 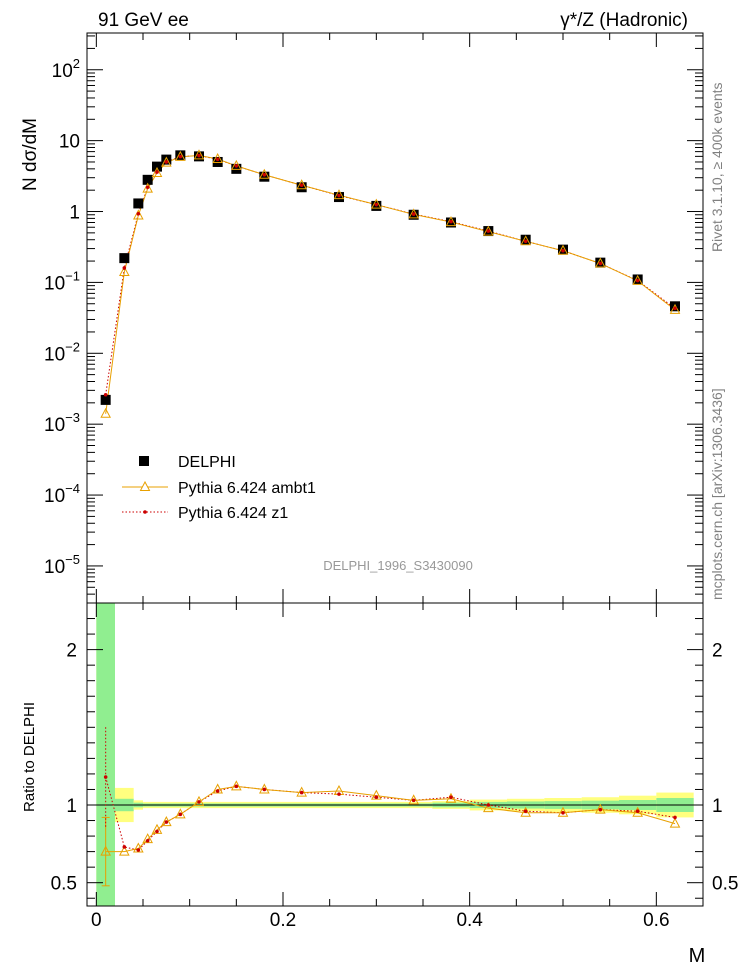 What do you see at coordinates (219, 488) in the screenshot?
I see `legend: DELPHI Pythia 6.424 ambt1 Pythia 6.424 z1` at bounding box center [219, 488].